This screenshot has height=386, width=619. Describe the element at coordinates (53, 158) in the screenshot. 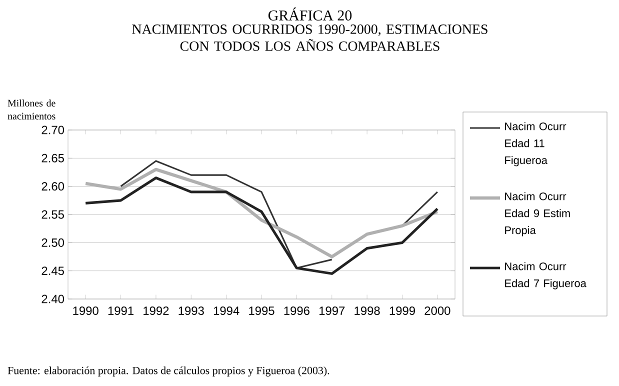

I see `y-tick-label: 2.65` at that location.